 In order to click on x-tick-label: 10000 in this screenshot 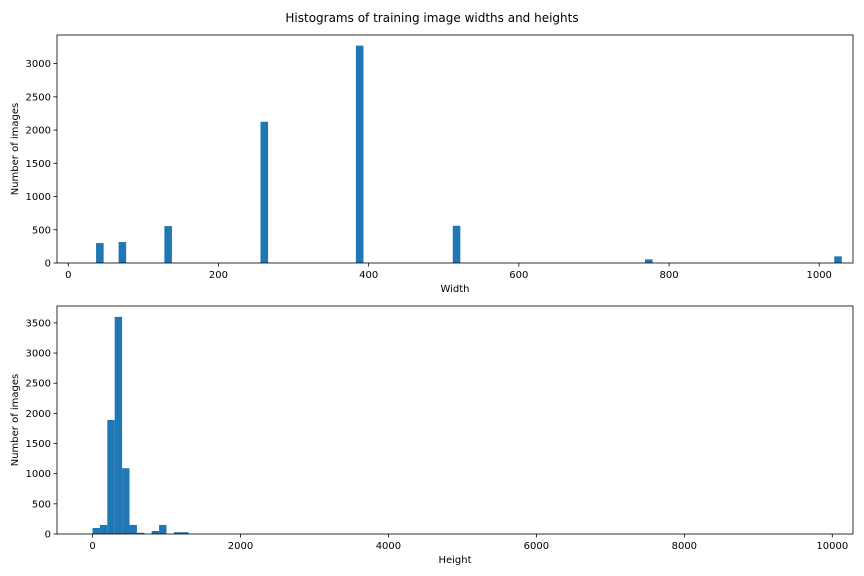, I will do `click(832, 546)`.